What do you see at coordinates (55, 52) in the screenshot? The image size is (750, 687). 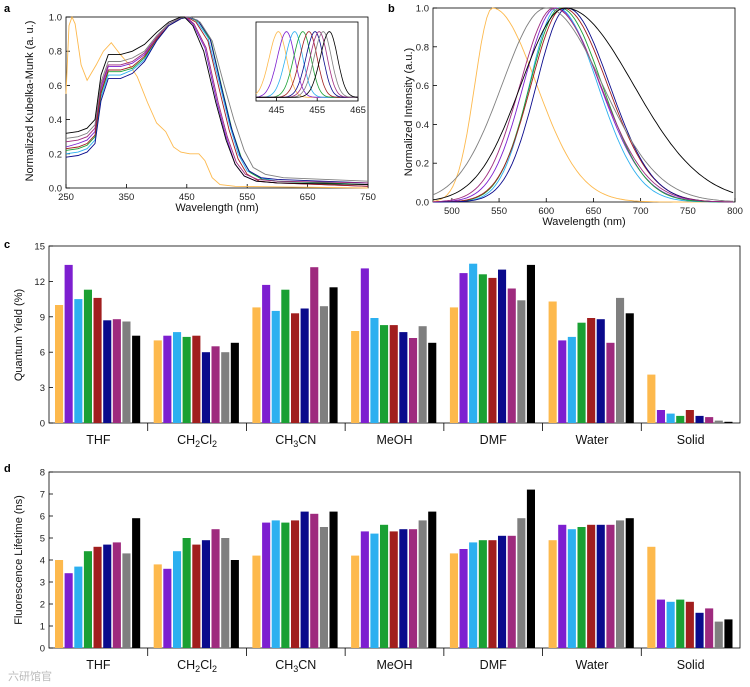 I see `y-tick-label: 0.8` at bounding box center [55, 52].